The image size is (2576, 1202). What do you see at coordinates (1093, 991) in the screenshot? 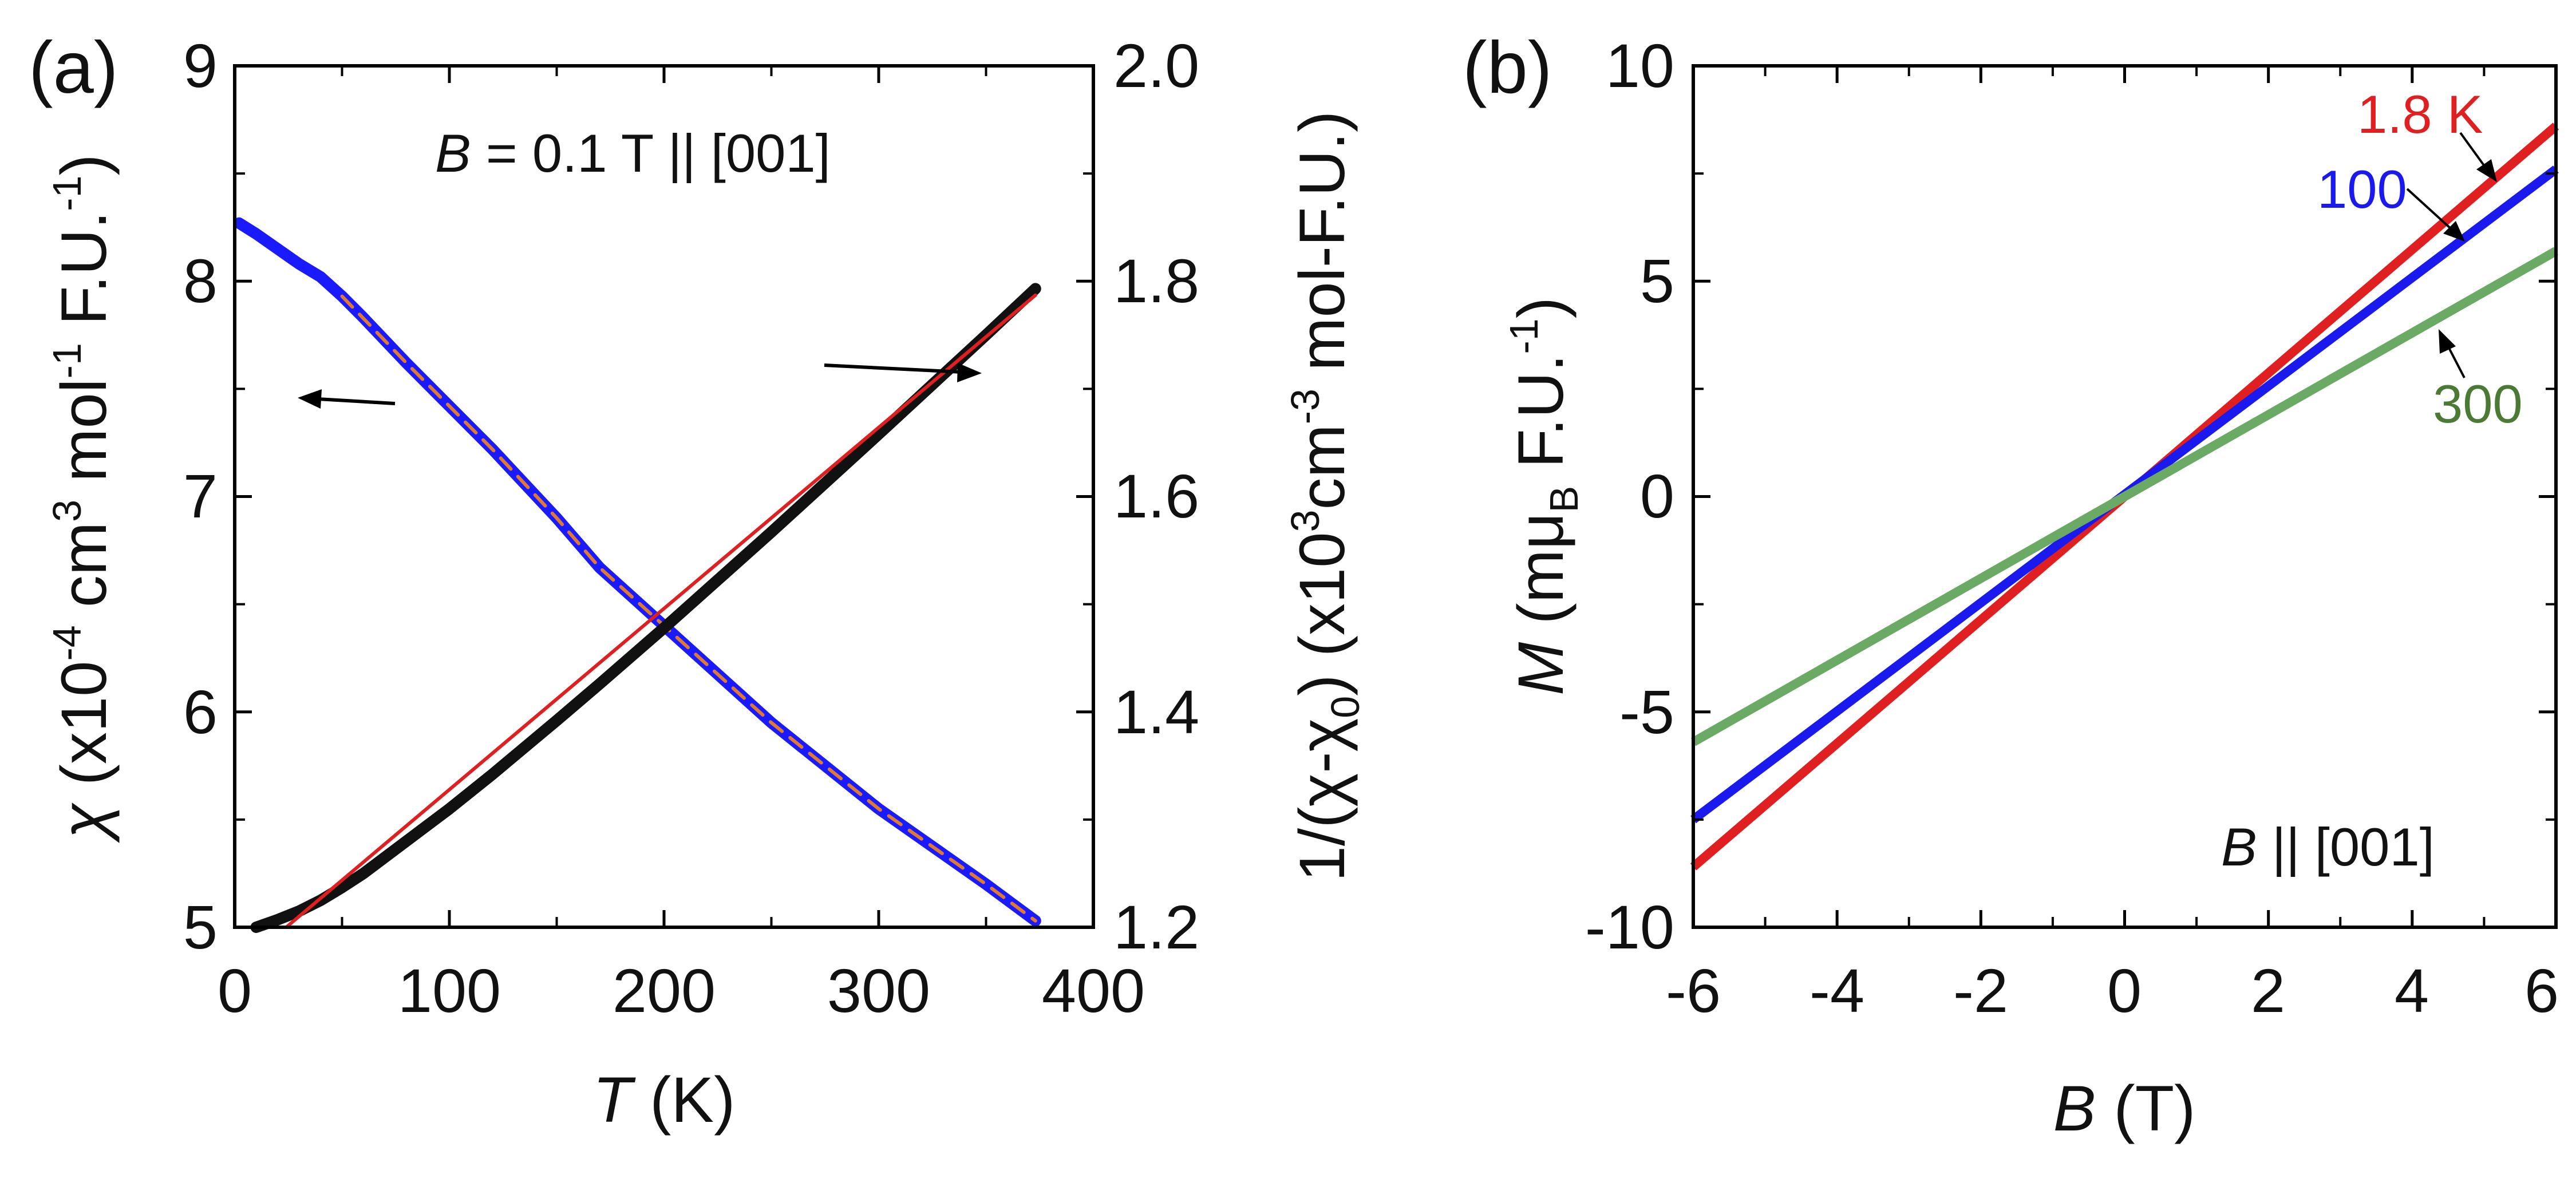
I see `a-xtick-400: 400` at bounding box center [1093, 991].